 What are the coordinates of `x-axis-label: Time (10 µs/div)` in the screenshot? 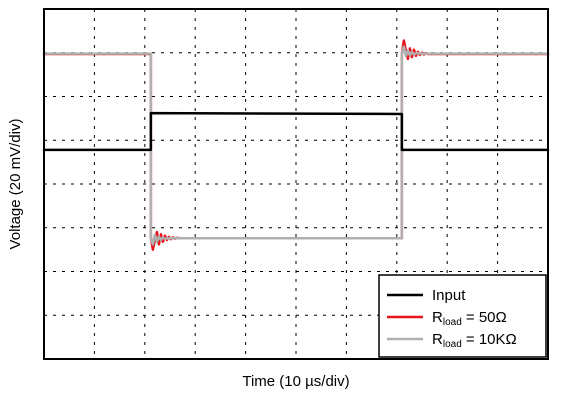 It's located at (295, 381).